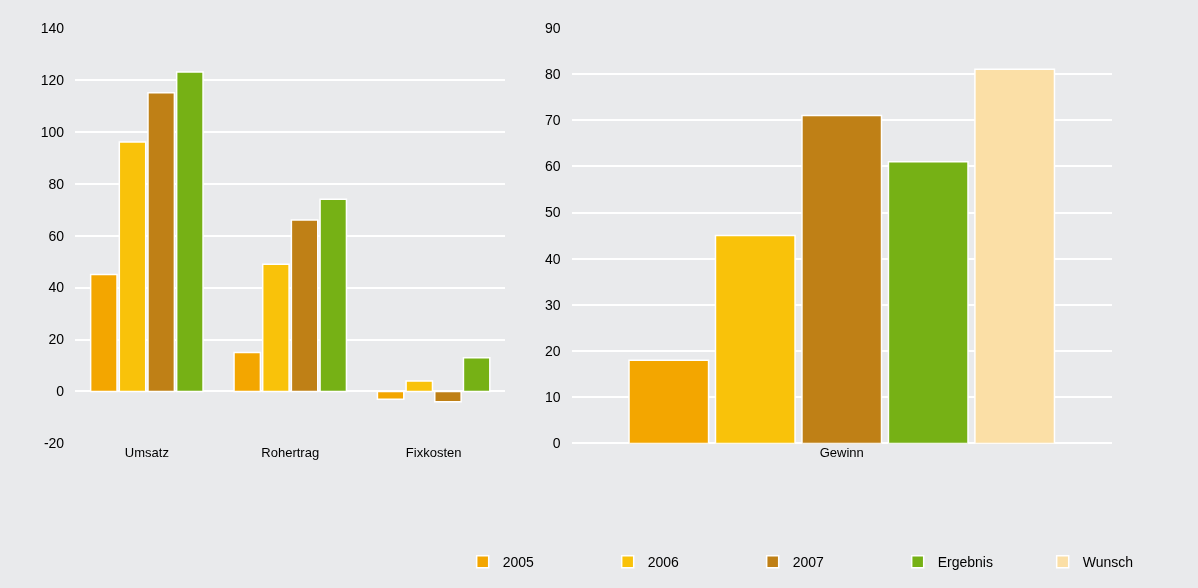 Image resolution: width=1198 pixels, height=588 pixels. What do you see at coordinates (518, 562) in the screenshot?
I see `legend-label: 2005` at bounding box center [518, 562].